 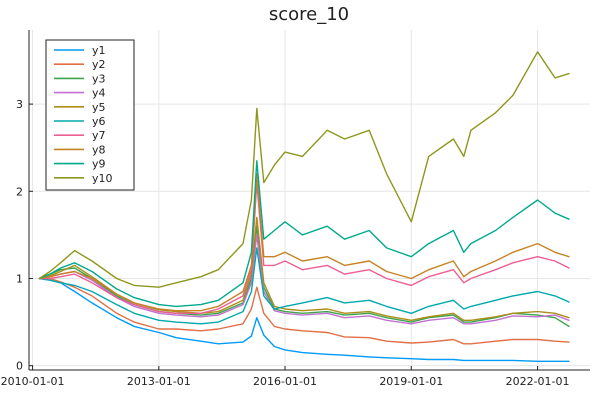 I want to click on legend-box, so click(x=90, y=115).